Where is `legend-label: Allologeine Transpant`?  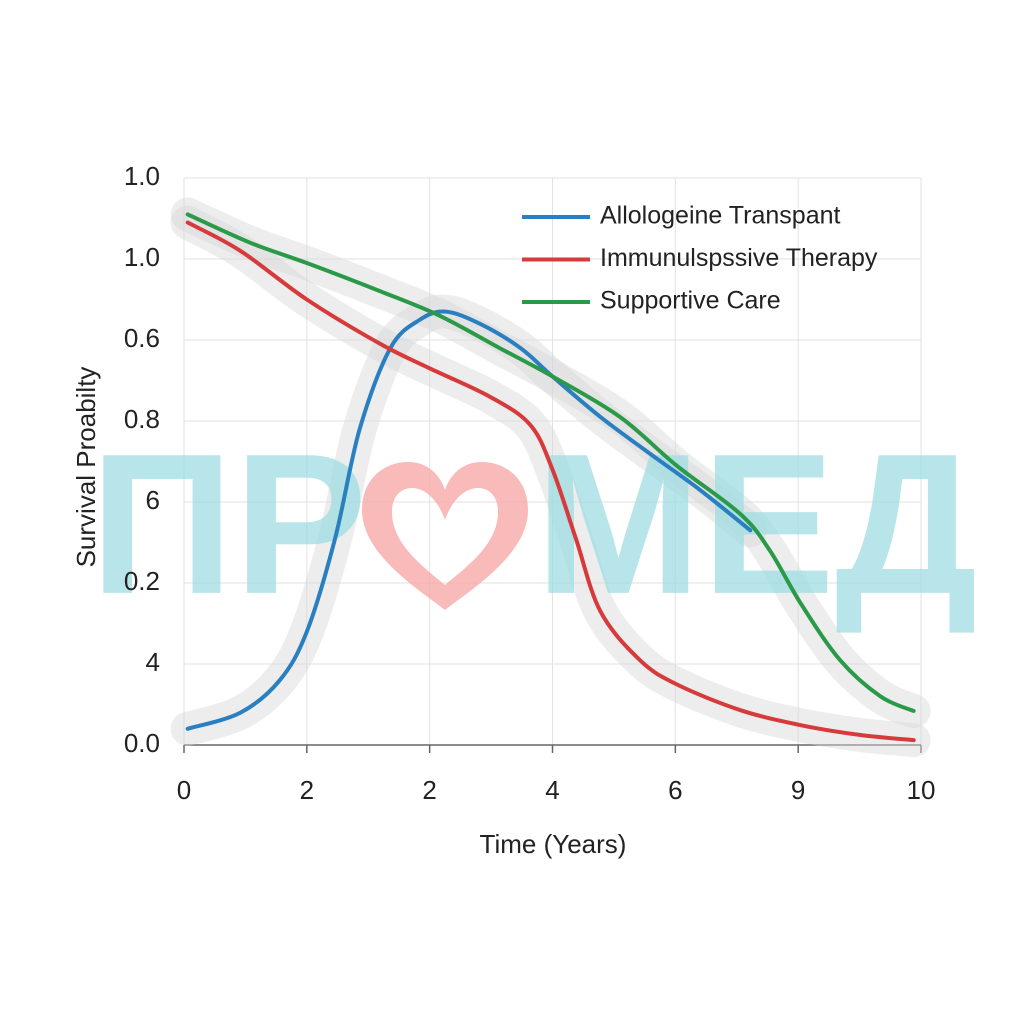
legend-label: Allologeine Transpant is located at coordinates (720, 216).